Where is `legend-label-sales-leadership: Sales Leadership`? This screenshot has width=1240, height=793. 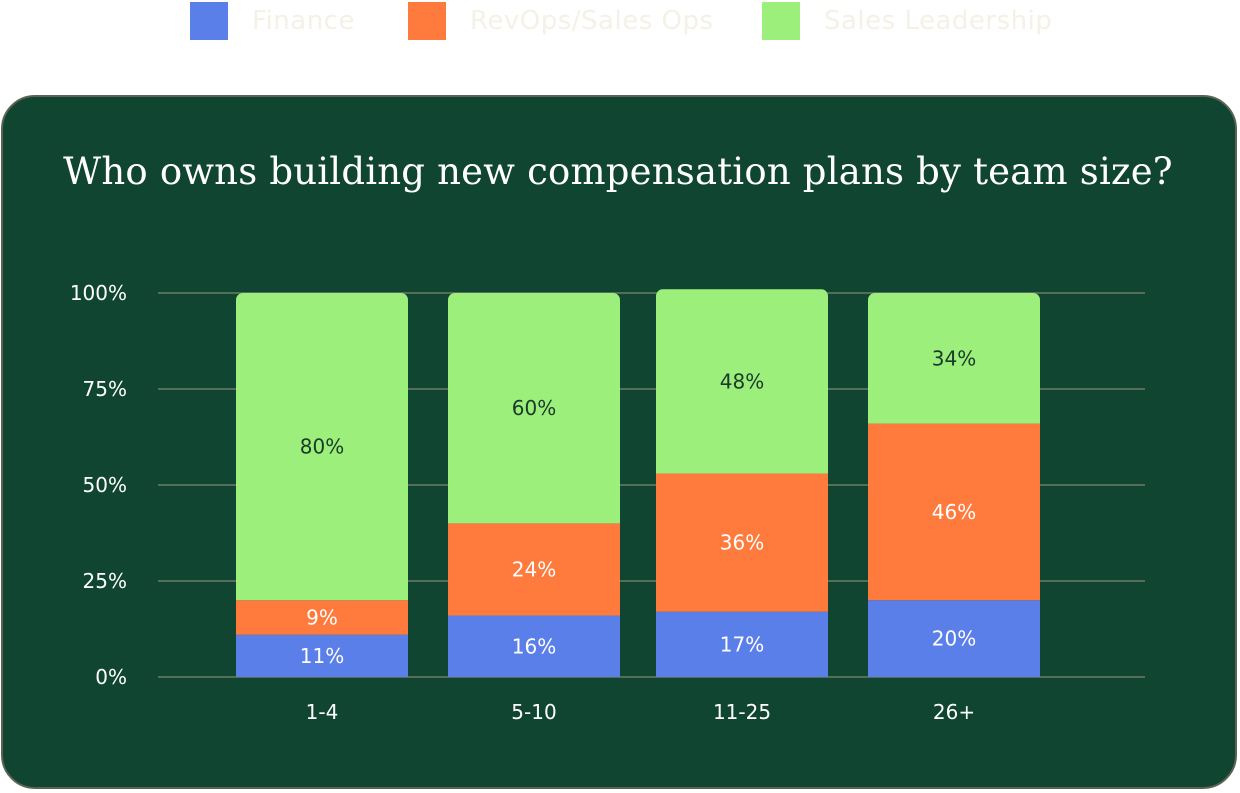
legend-label-sales-leadership: Sales Leadership is located at coordinates (938, 21).